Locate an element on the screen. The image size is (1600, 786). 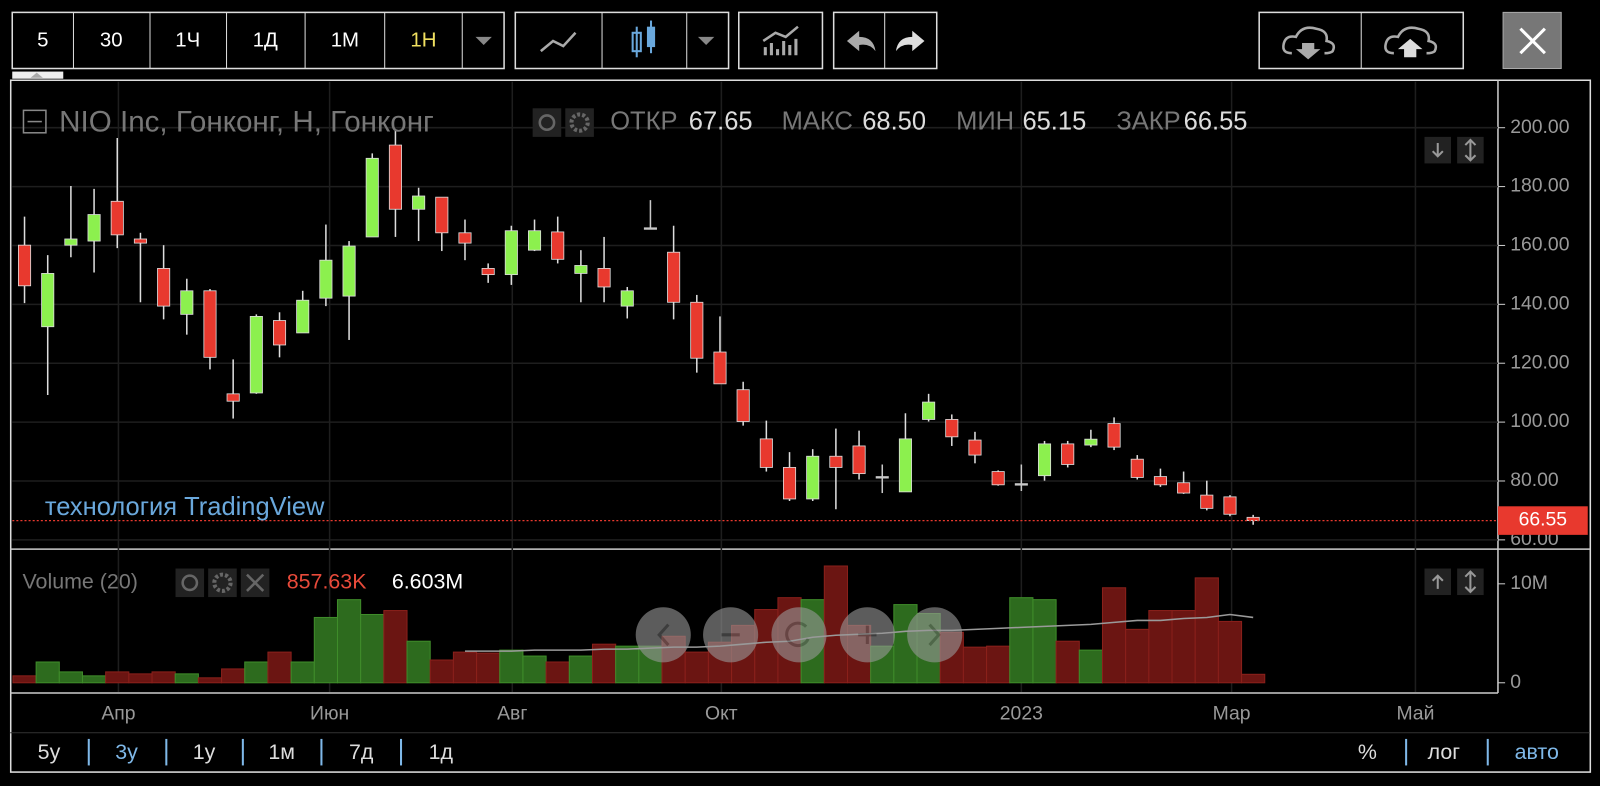
ohlc-value: 66.55 is located at coordinates (1216, 121).